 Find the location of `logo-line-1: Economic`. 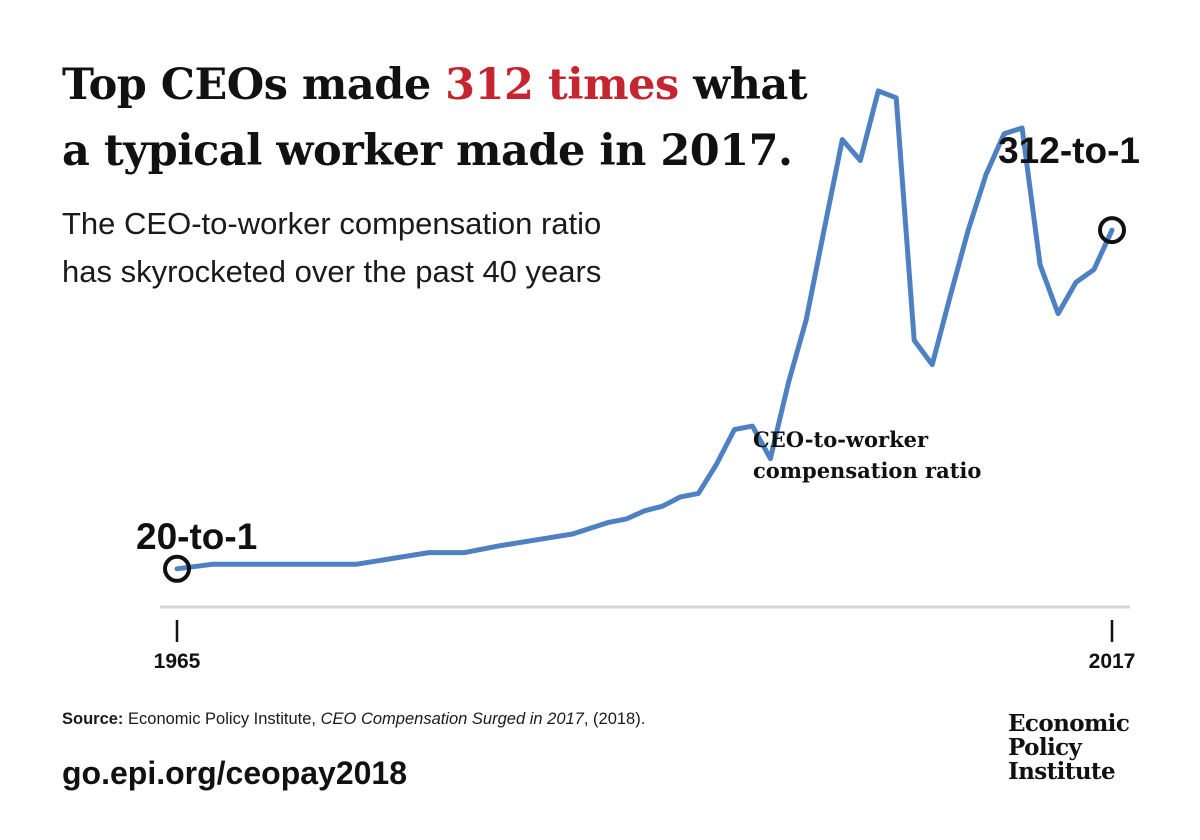

logo-line-1: Economic is located at coordinates (1069, 723).